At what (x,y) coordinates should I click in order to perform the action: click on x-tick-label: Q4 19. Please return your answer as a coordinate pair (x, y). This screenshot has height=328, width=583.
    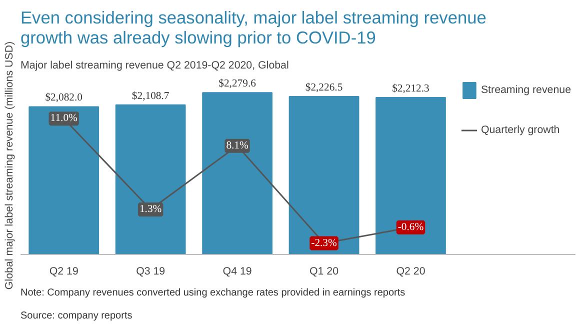
    Looking at the image, I should click on (237, 272).